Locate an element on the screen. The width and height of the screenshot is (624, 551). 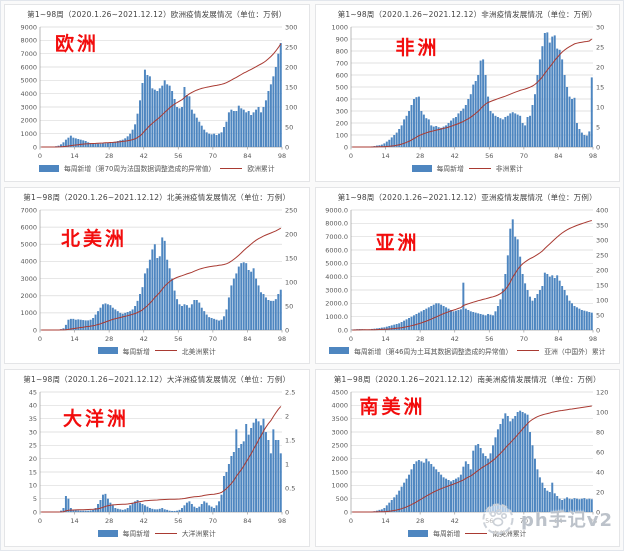
svg-text: 2000.0 is located at coordinates (336, 303).